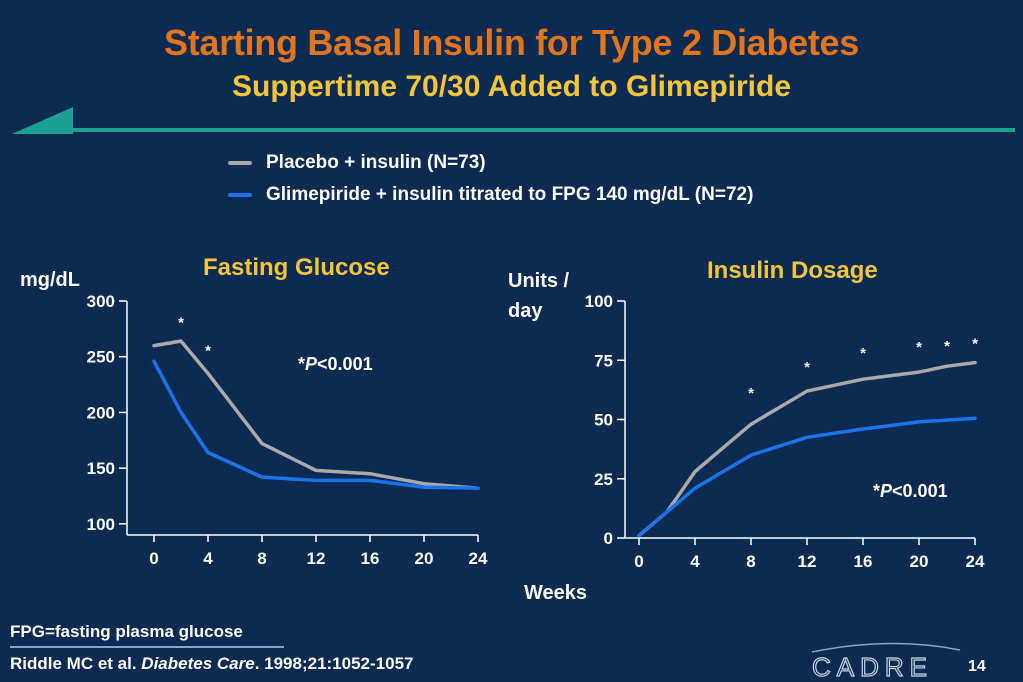 Image resolution: width=1023 pixels, height=682 pixels. I want to click on slide-subtitle: Suppertime 70/30 Added to Glimepiride, so click(511, 86).